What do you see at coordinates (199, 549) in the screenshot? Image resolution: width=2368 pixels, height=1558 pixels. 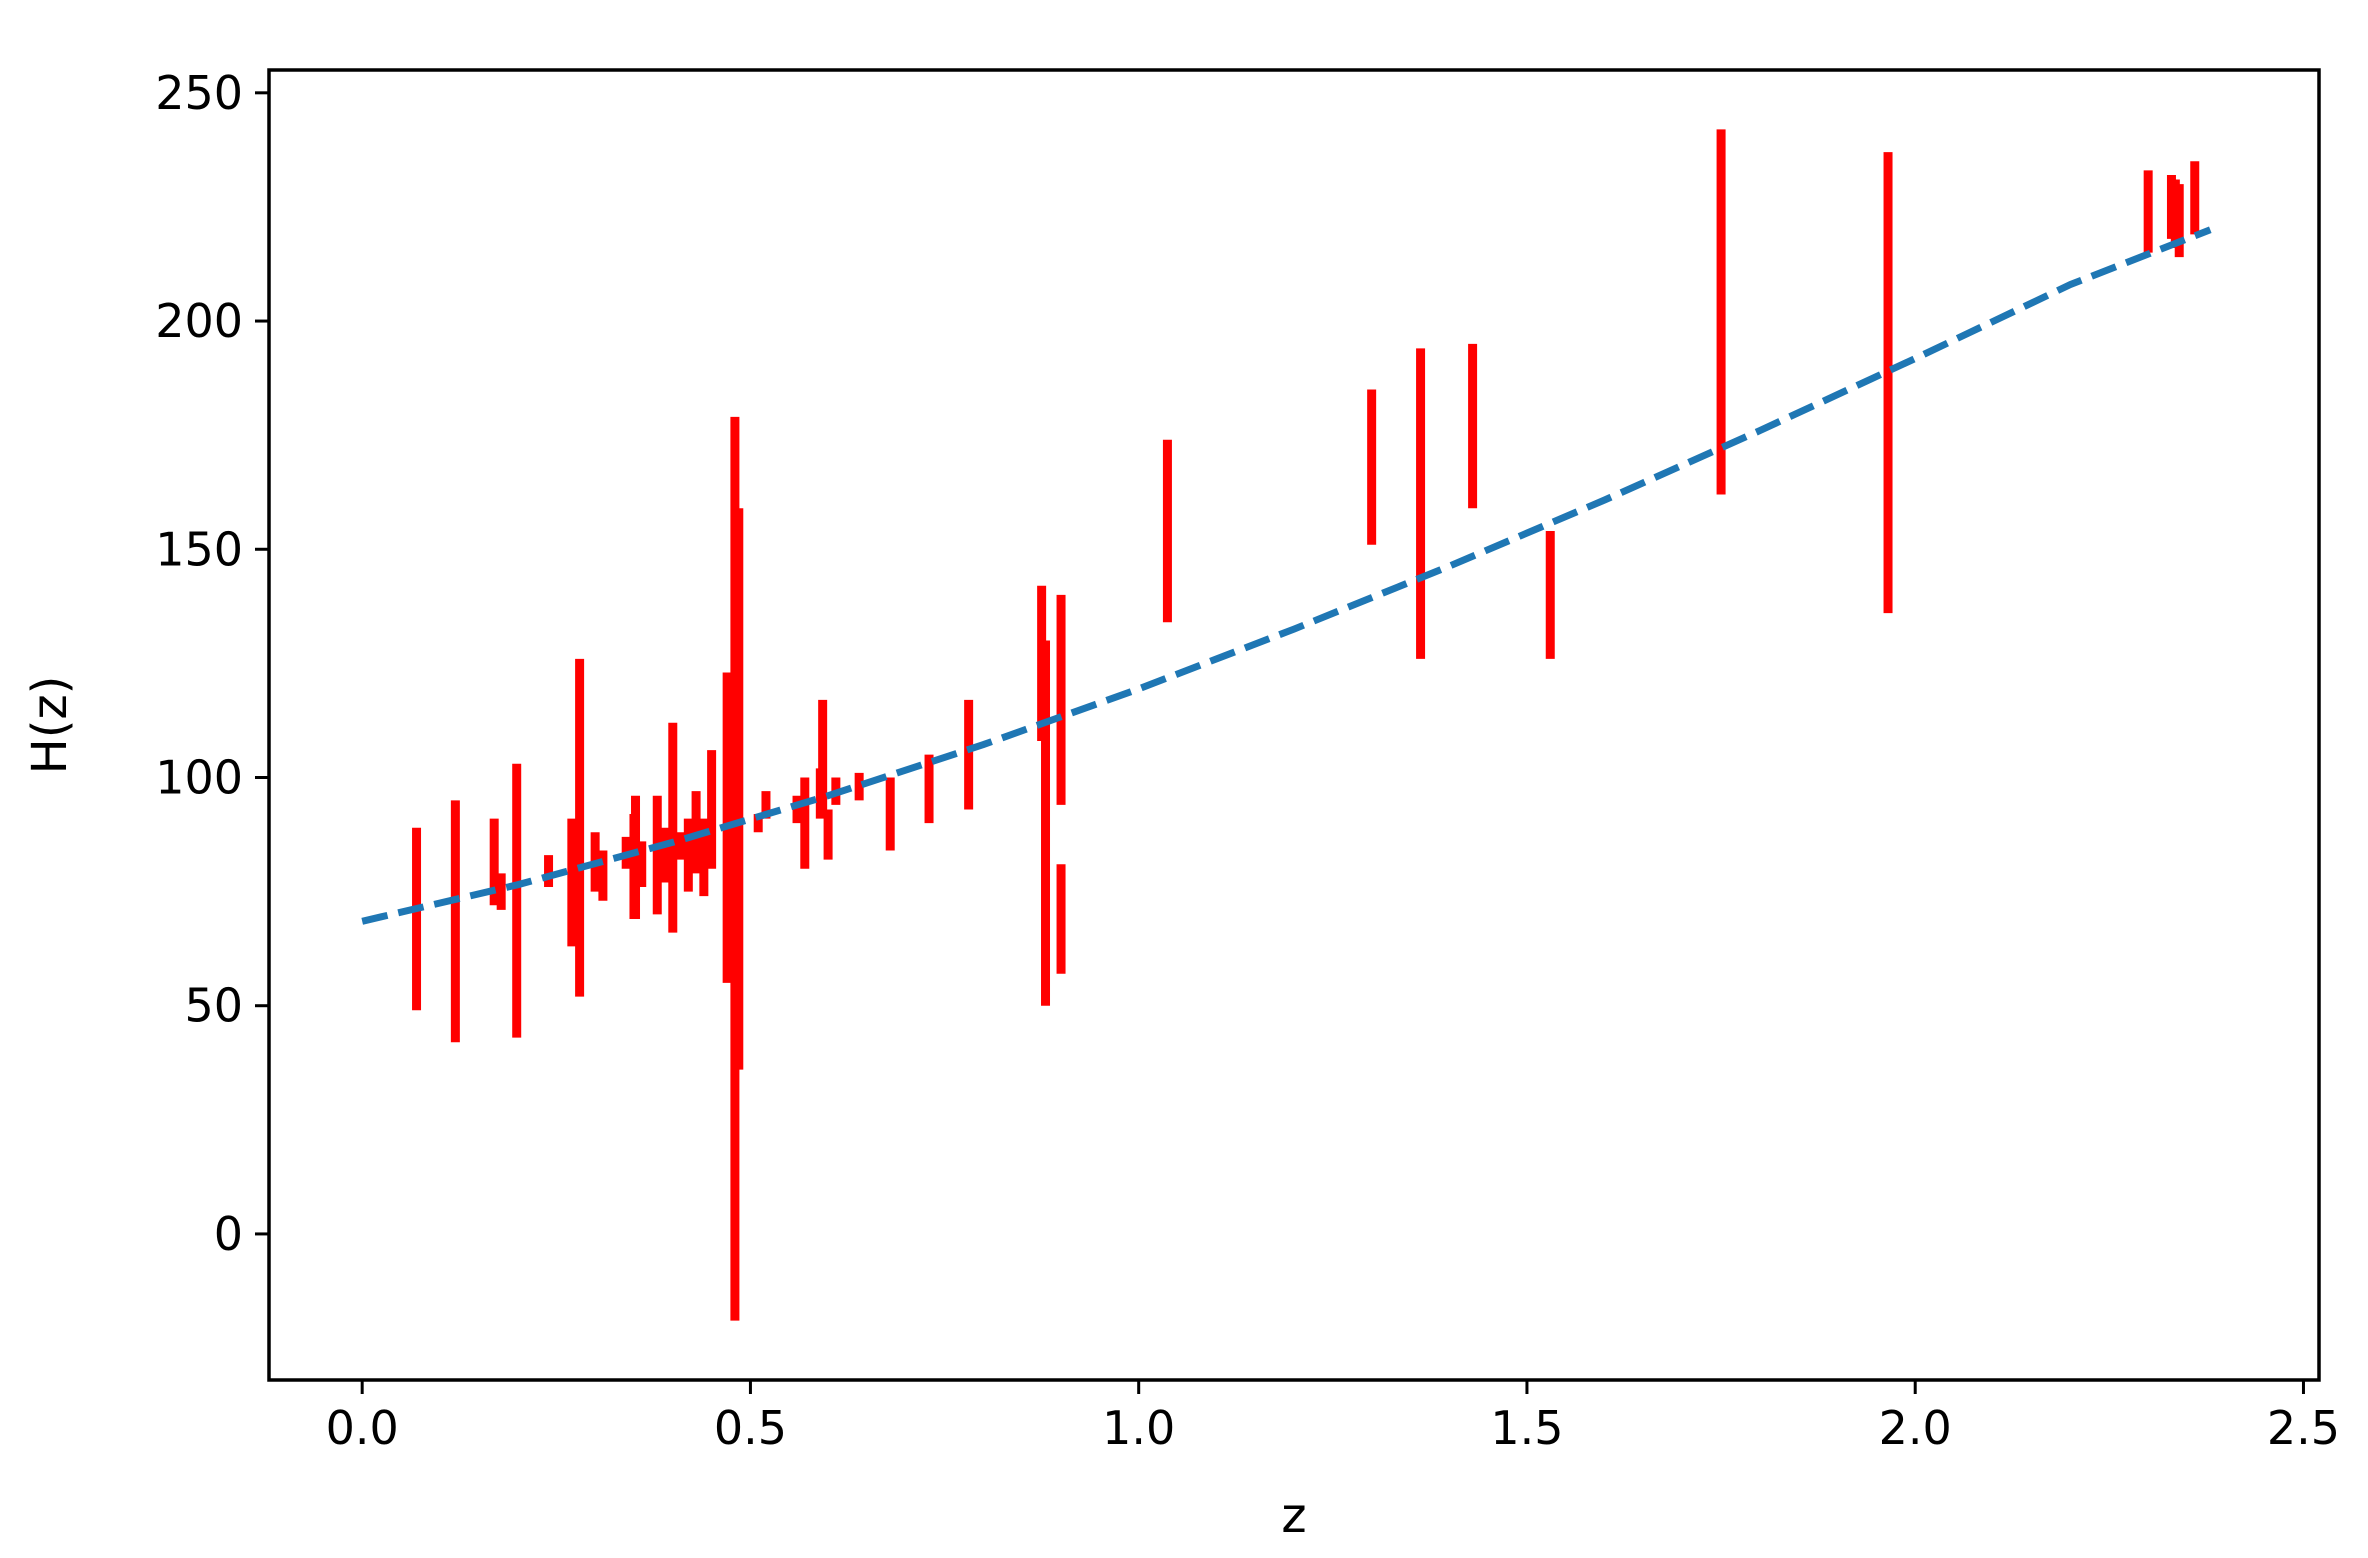 I see `y-tick-label: 150` at bounding box center [199, 549].